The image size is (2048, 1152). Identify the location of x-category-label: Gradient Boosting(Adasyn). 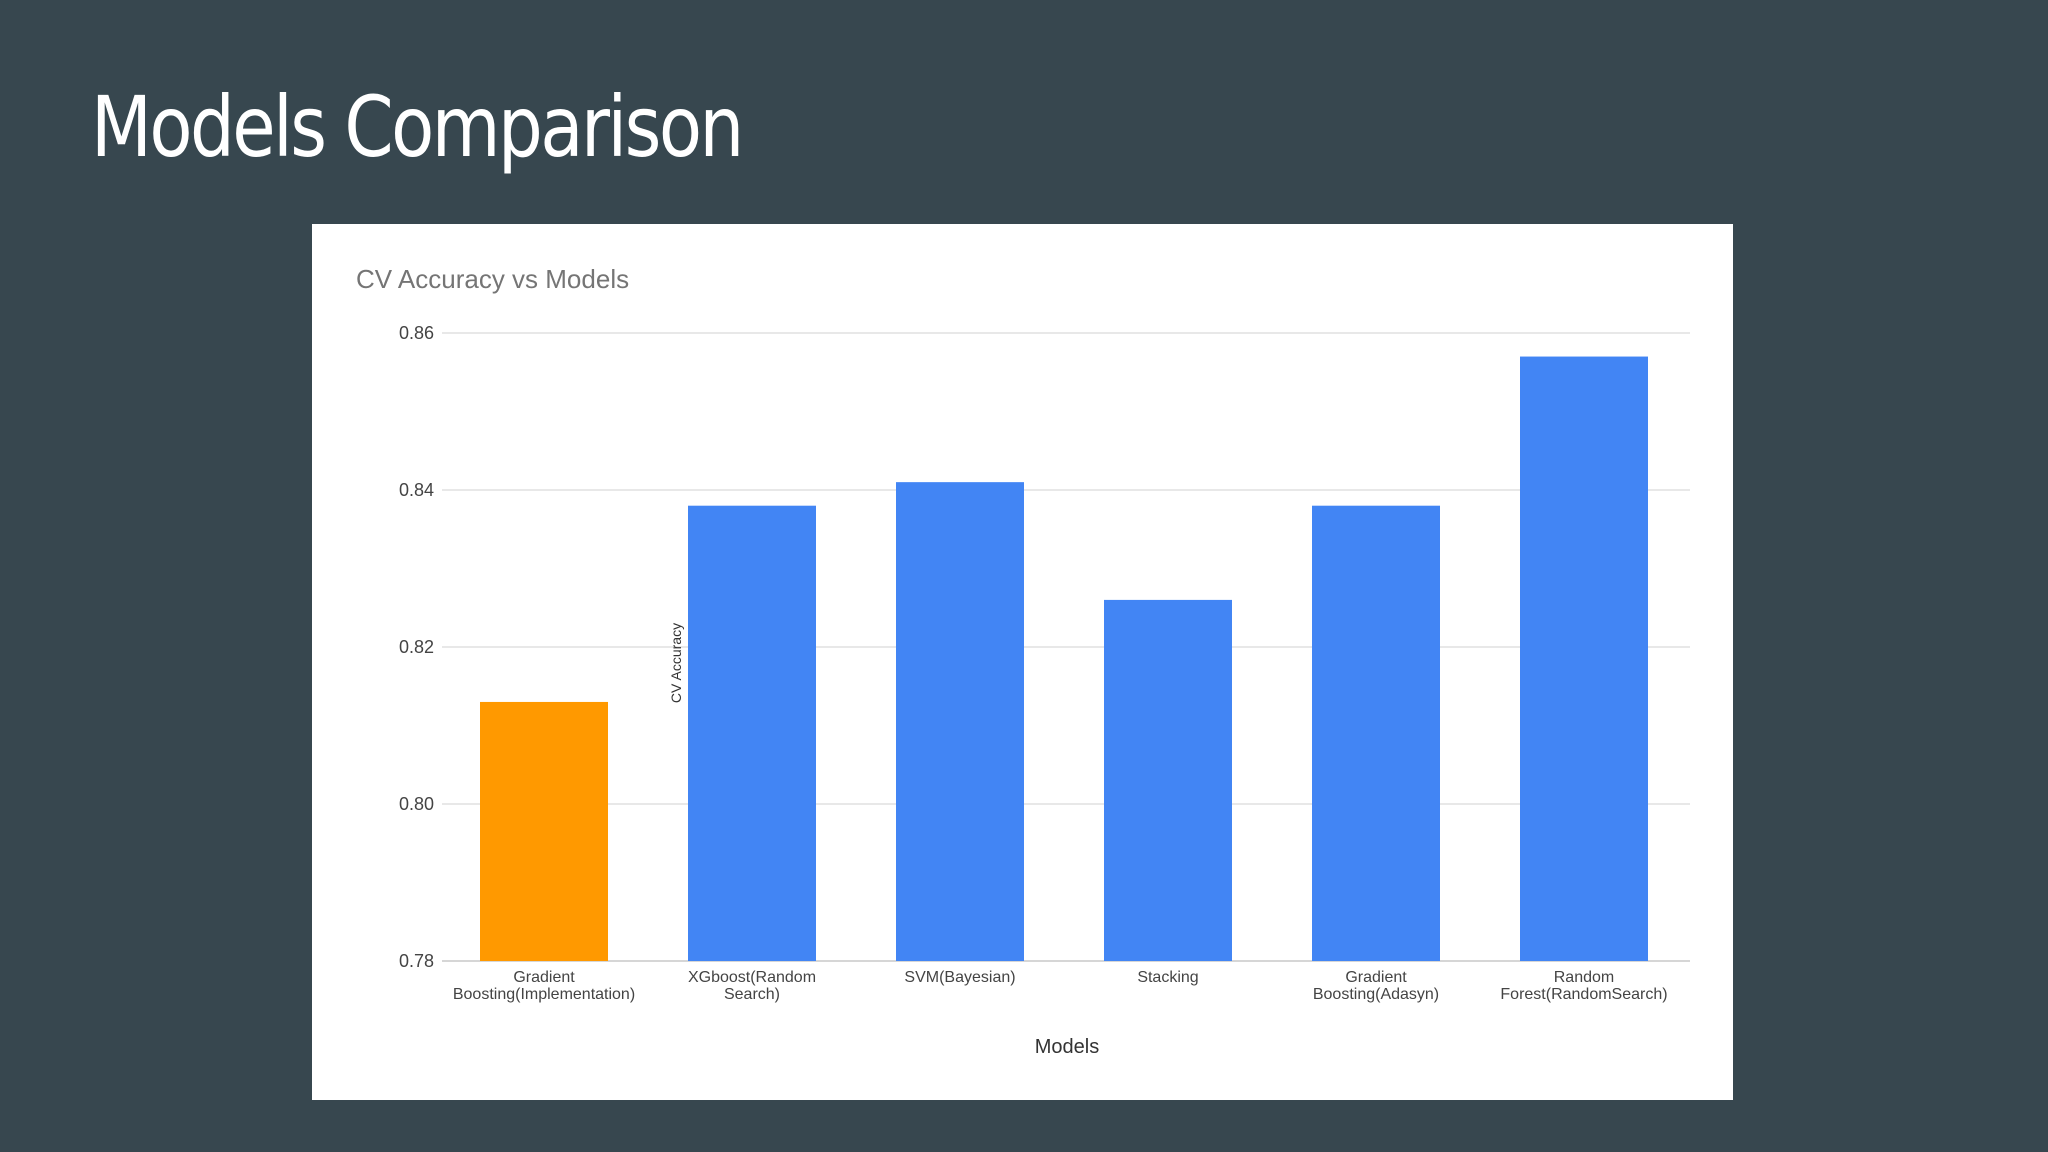
(1376, 986).